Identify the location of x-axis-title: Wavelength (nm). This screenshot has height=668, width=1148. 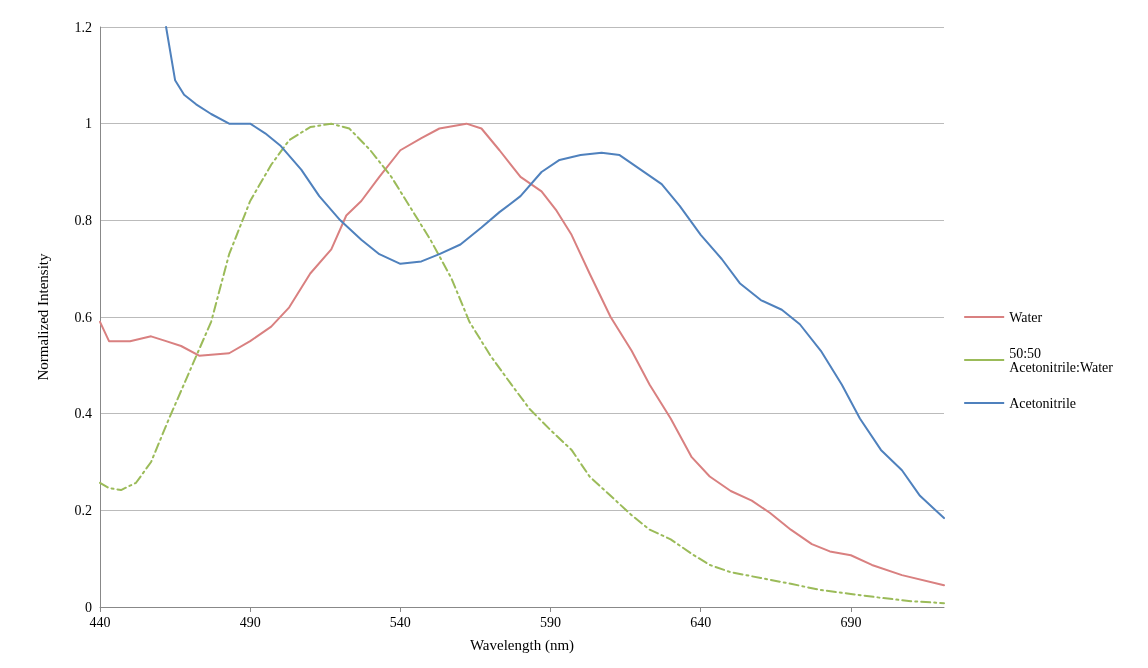
(522, 645).